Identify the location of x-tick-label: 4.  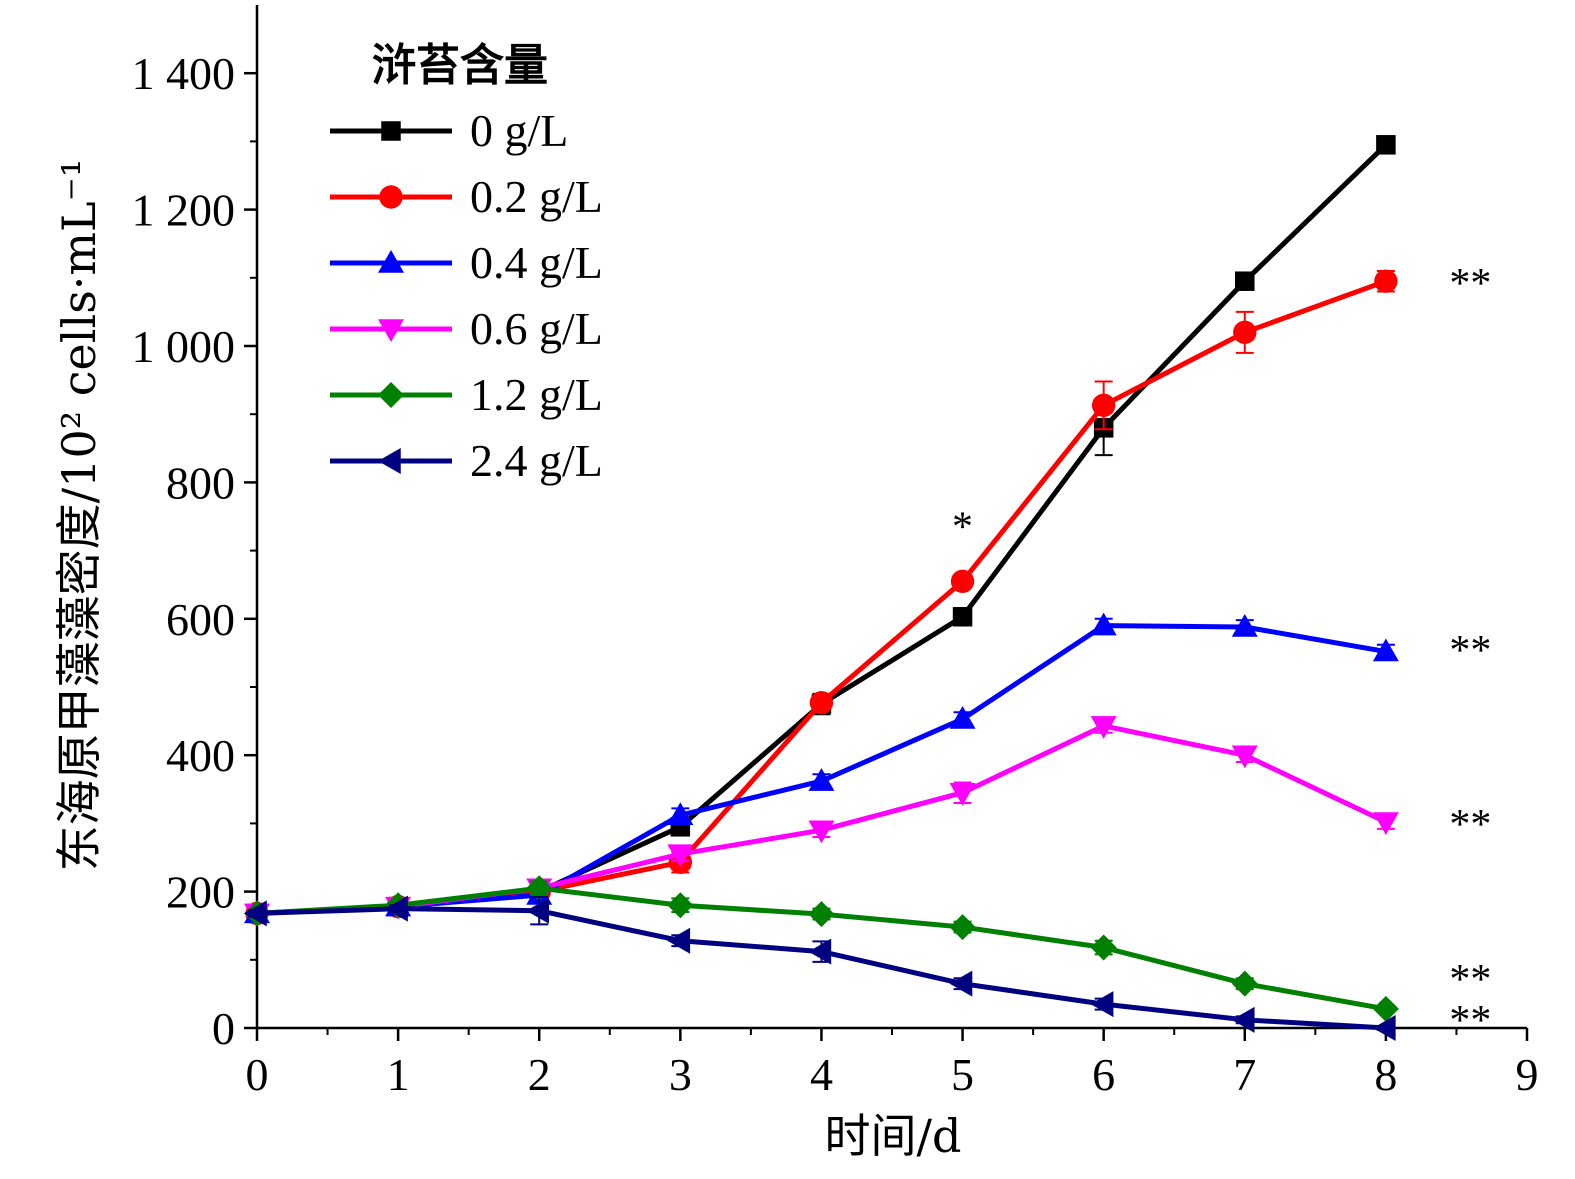
(821, 1074).